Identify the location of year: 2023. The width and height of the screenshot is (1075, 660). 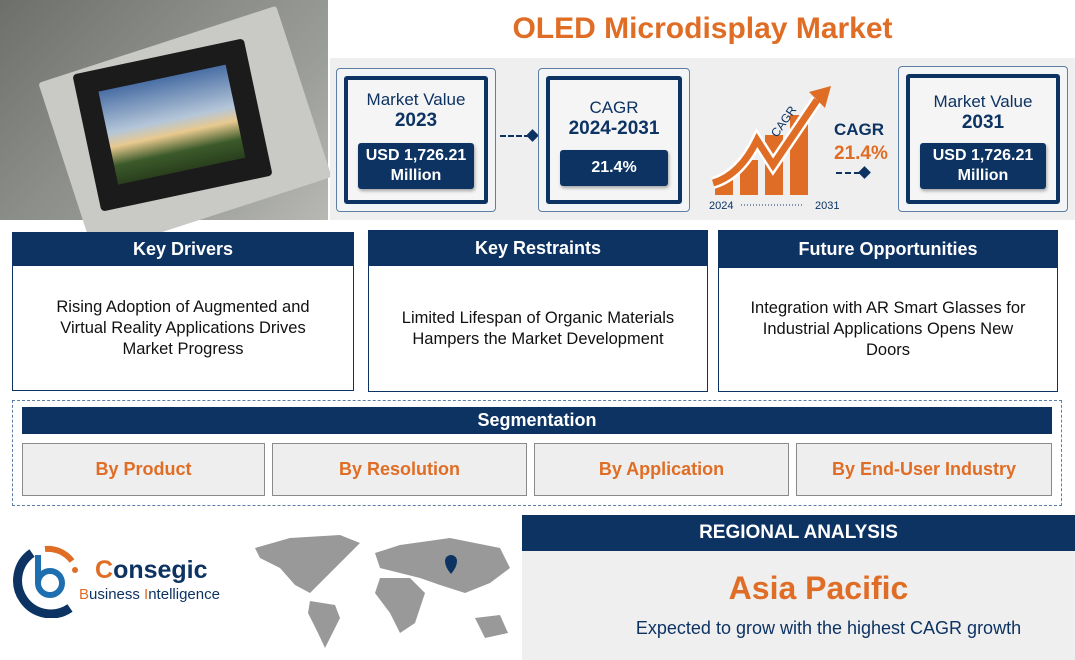
(416, 120).